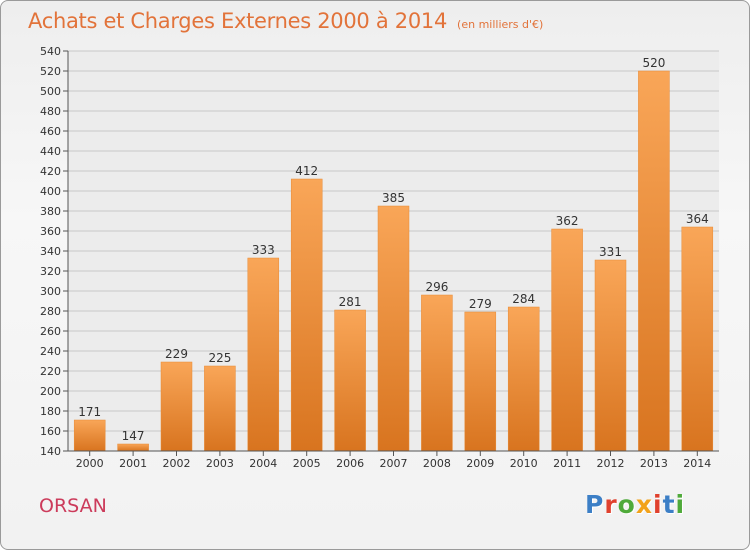  I want to click on bar-2009, so click(480, 381).